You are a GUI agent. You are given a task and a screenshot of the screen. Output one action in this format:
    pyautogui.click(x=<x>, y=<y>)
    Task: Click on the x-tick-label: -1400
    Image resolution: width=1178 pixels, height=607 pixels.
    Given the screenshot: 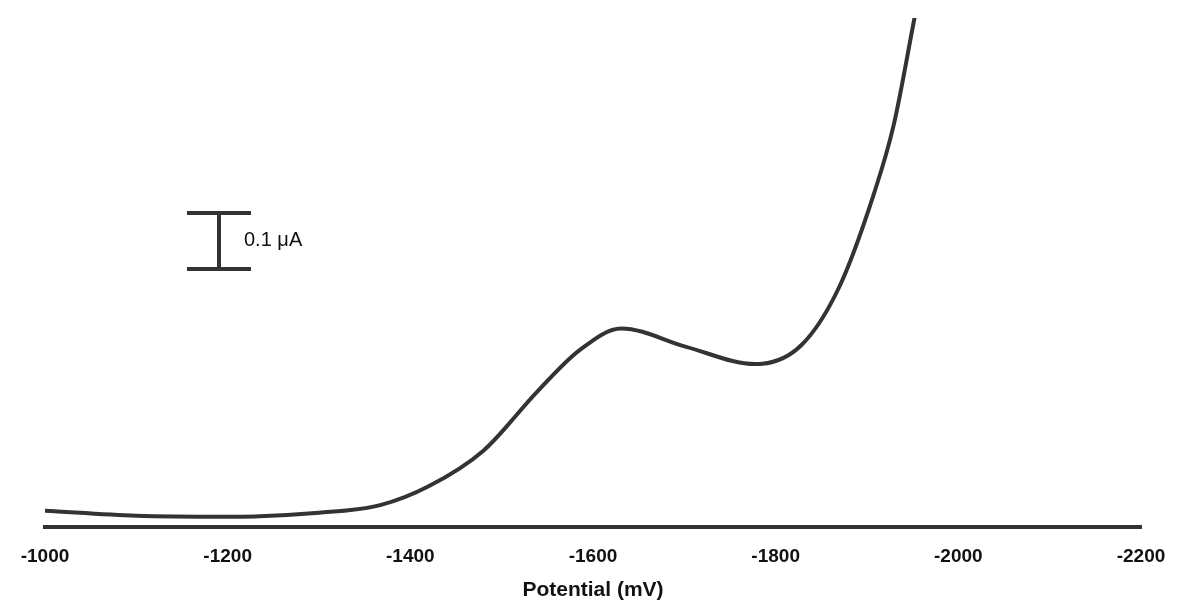 What is the action you would take?
    pyautogui.click(x=410, y=555)
    